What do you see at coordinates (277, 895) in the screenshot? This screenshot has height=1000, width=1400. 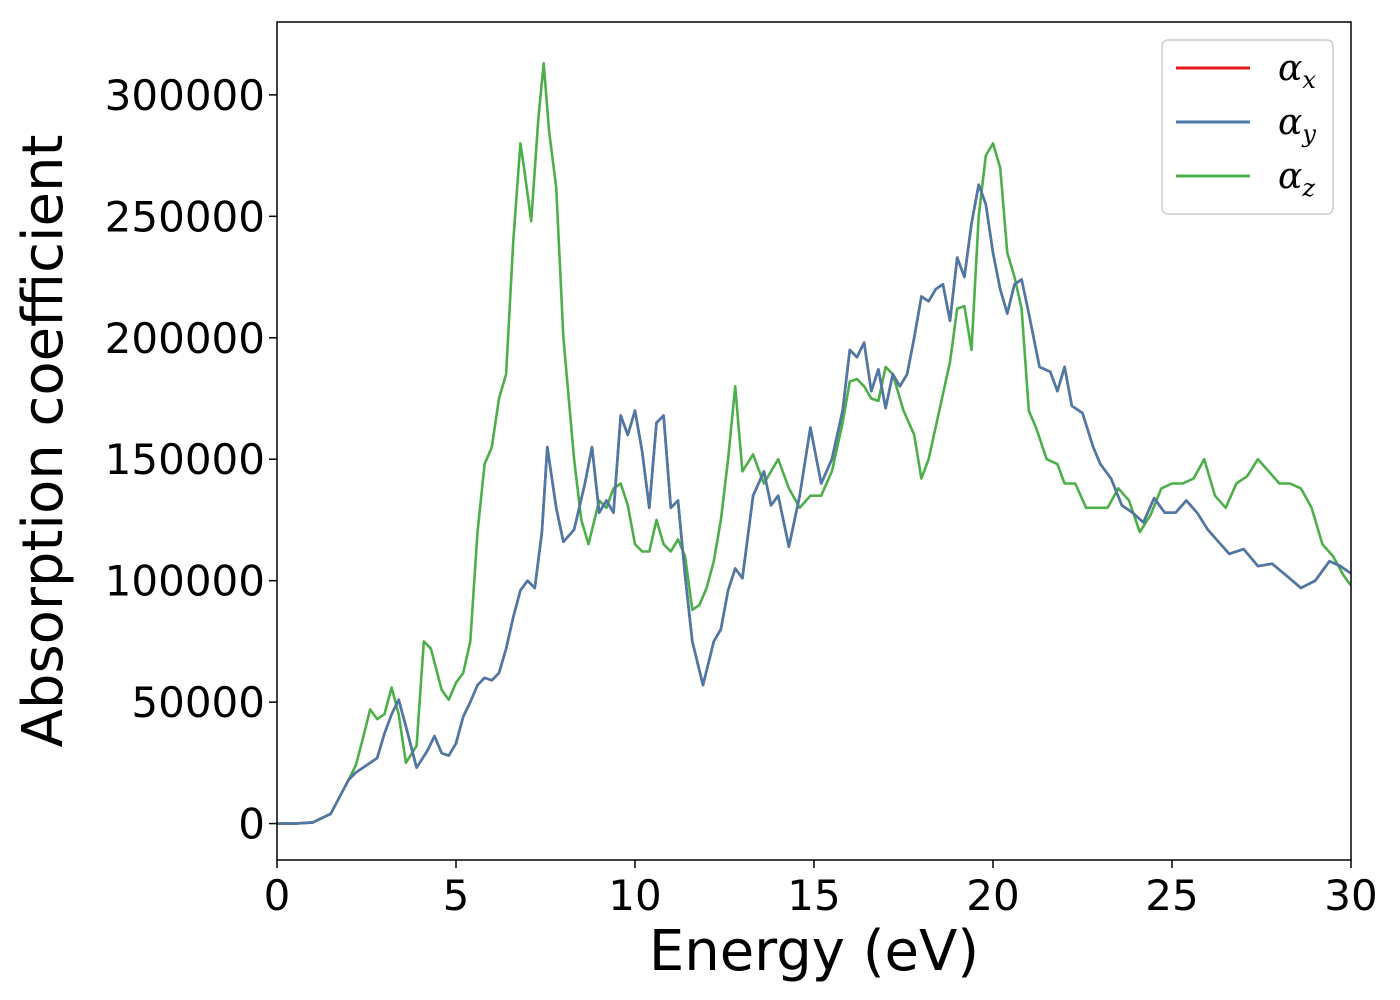 I see `x-tick-label: 0` at bounding box center [277, 895].